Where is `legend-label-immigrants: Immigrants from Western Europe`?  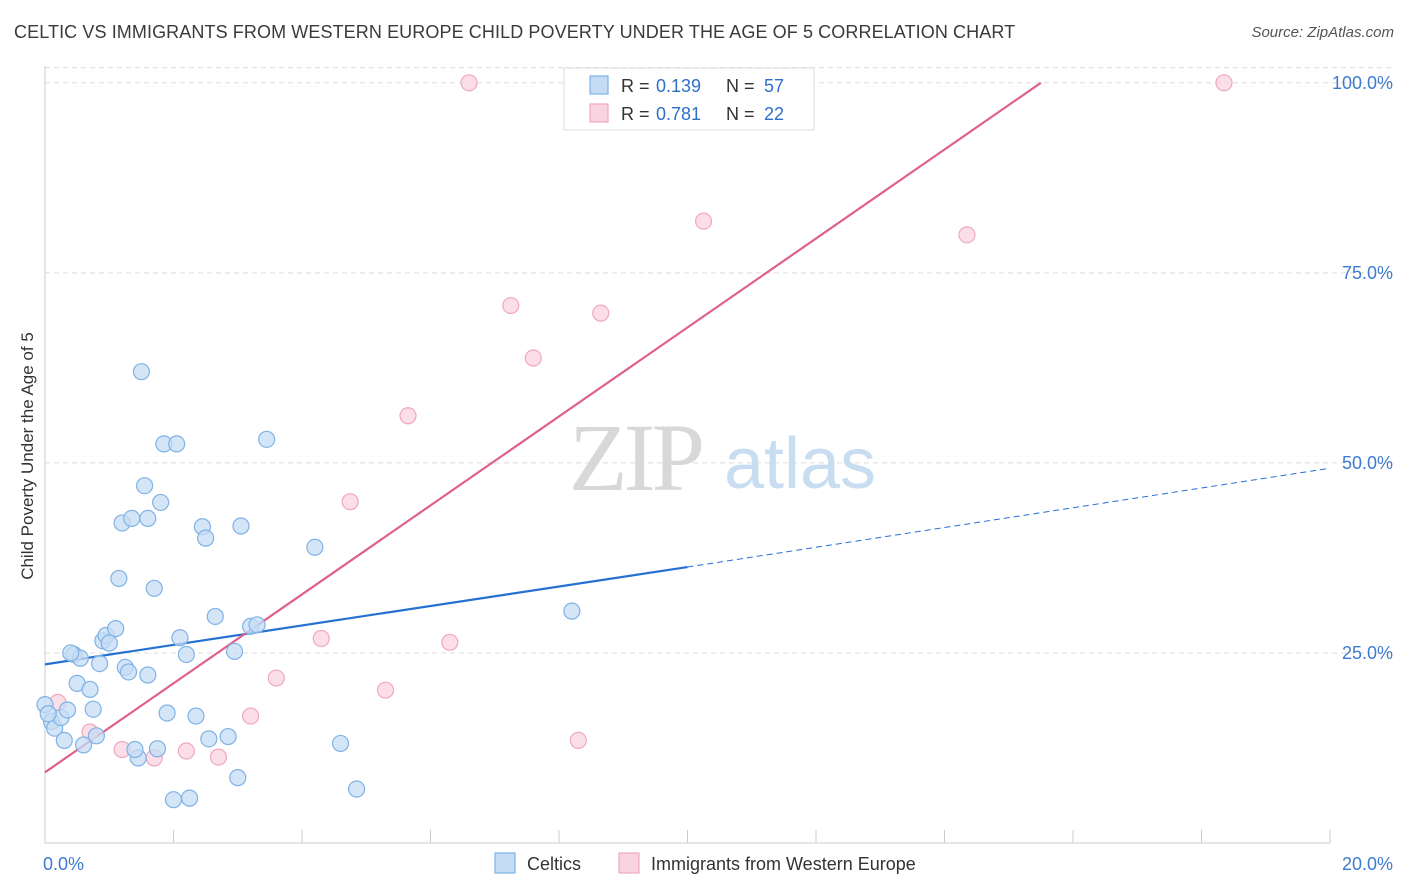 legend-label-immigrants: Immigrants from Western Europe is located at coordinates (783, 864).